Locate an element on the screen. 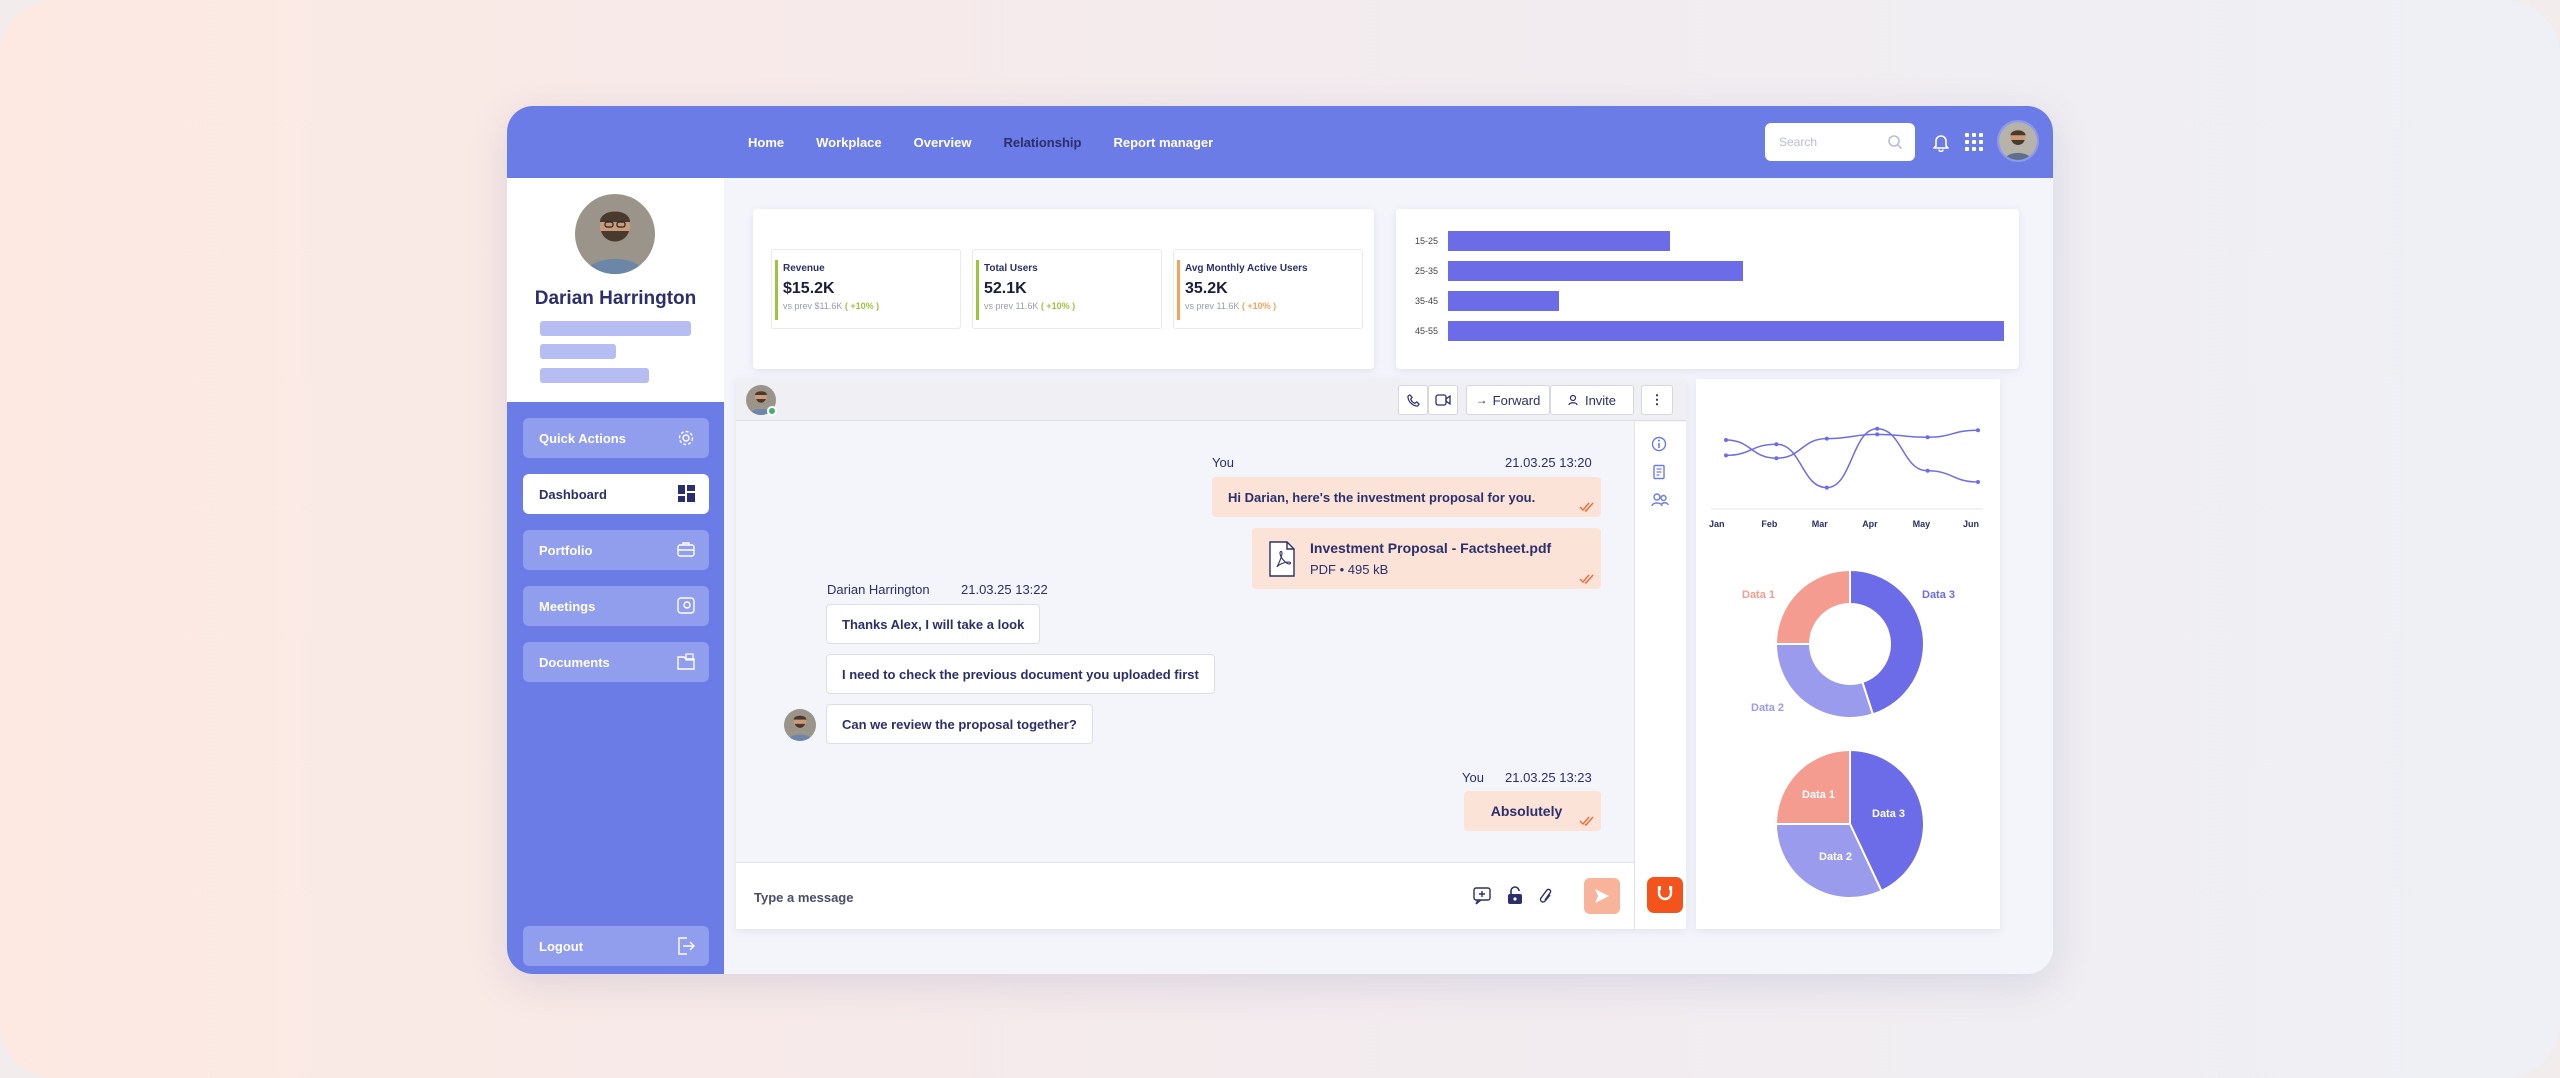 The image size is (2560, 1078). pdf-file-icon is located at coordinates (1282, 558).